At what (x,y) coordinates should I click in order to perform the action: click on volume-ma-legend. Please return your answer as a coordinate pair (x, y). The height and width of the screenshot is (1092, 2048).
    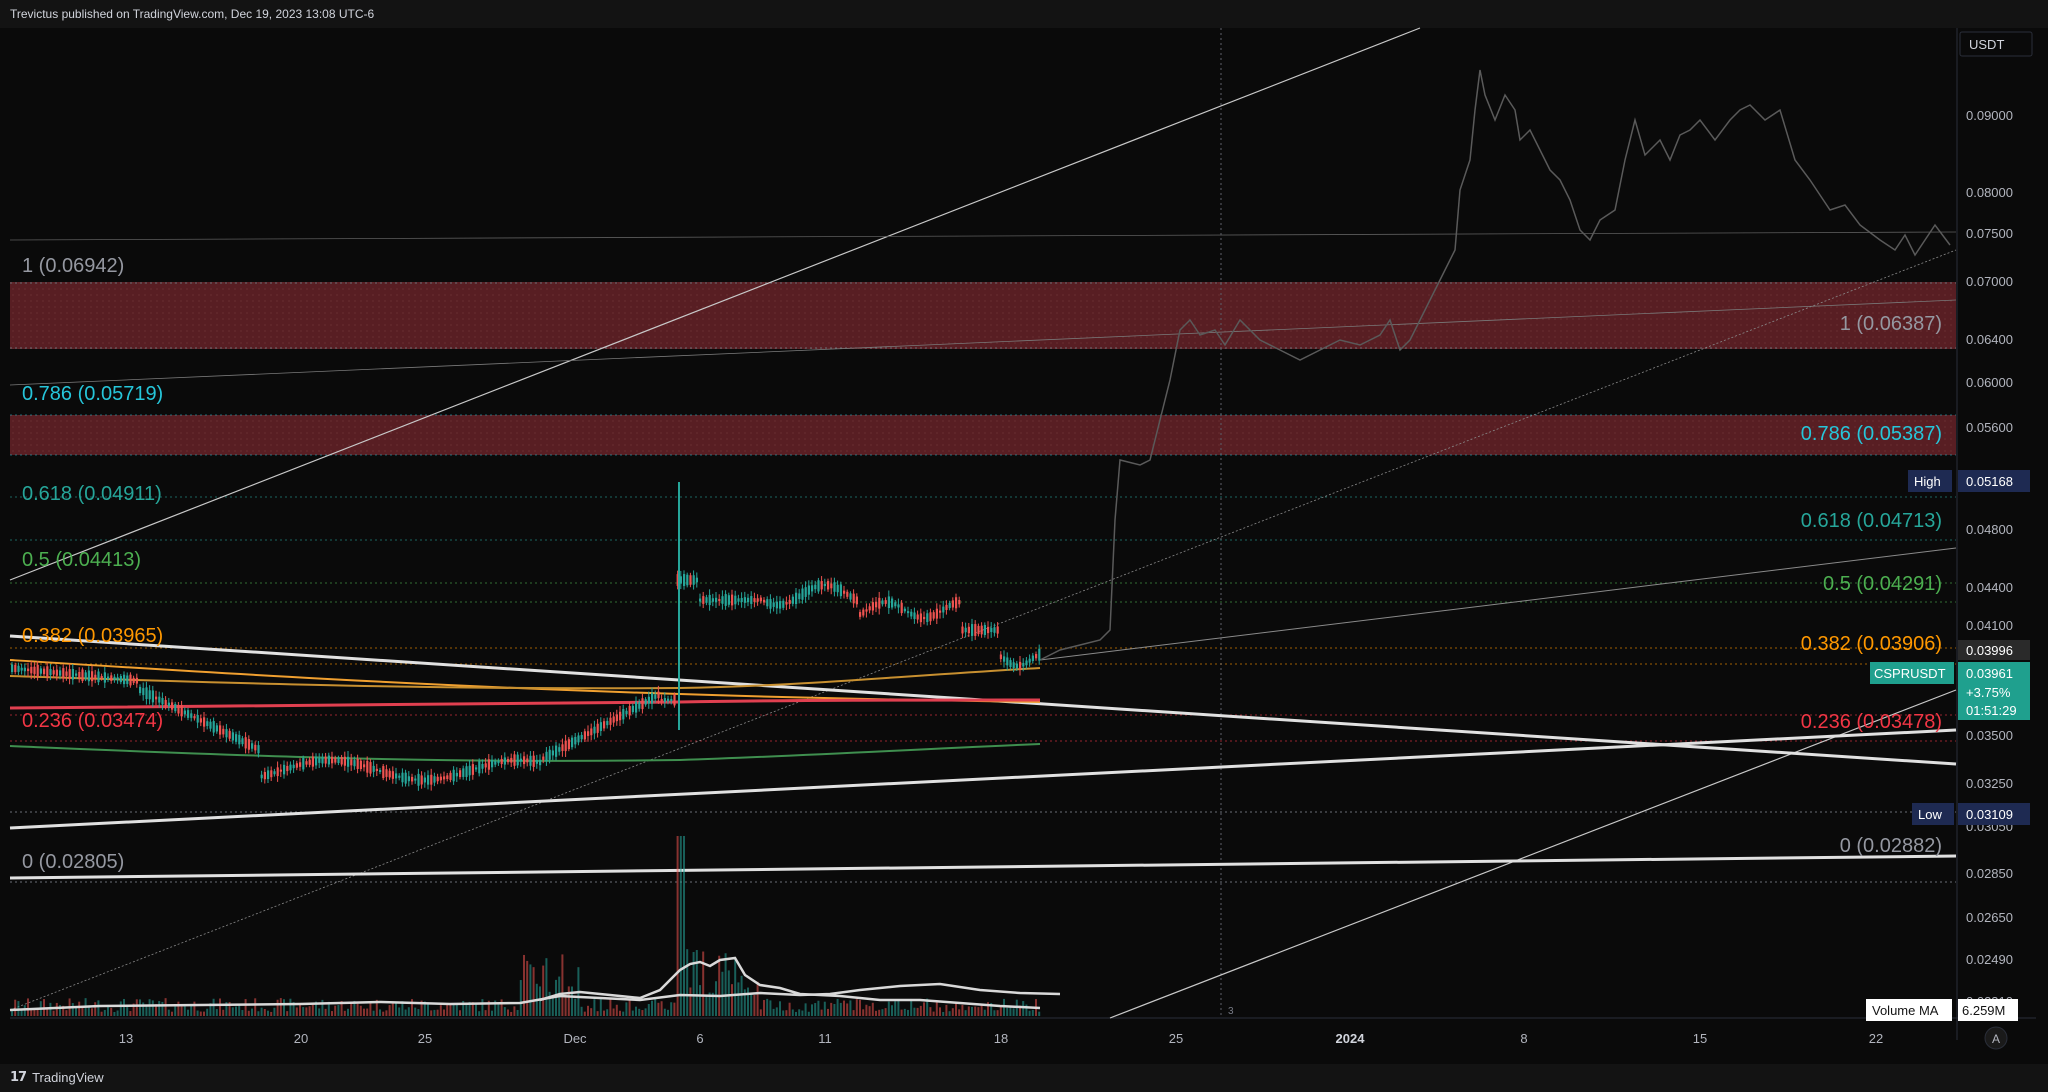
    Looking at the image, I should click on (1909, 1010).